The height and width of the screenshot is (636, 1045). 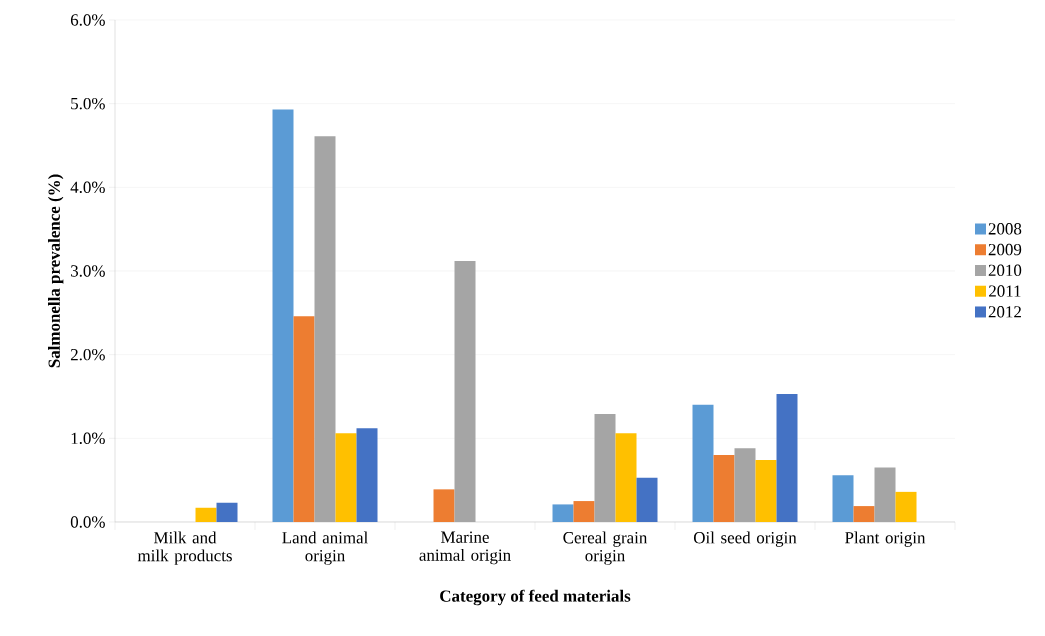 What do you see at coordinates (745, 539) in the screenshot?
I see `x-tick-label: Oil seed origin` at bounding box center [745, 539].